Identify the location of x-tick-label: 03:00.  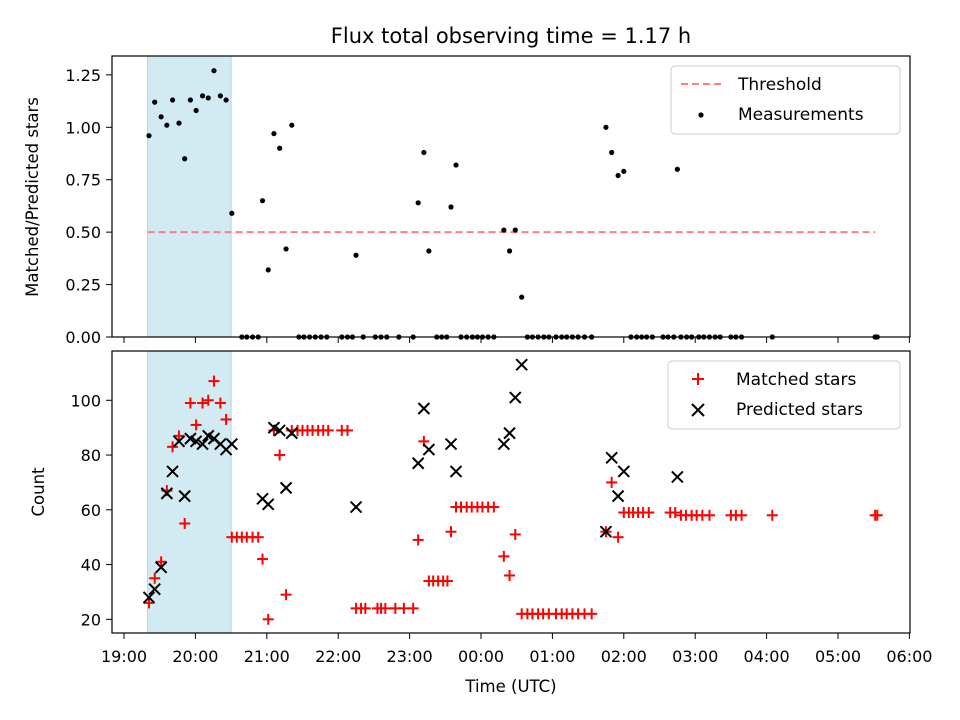
(695, 656).